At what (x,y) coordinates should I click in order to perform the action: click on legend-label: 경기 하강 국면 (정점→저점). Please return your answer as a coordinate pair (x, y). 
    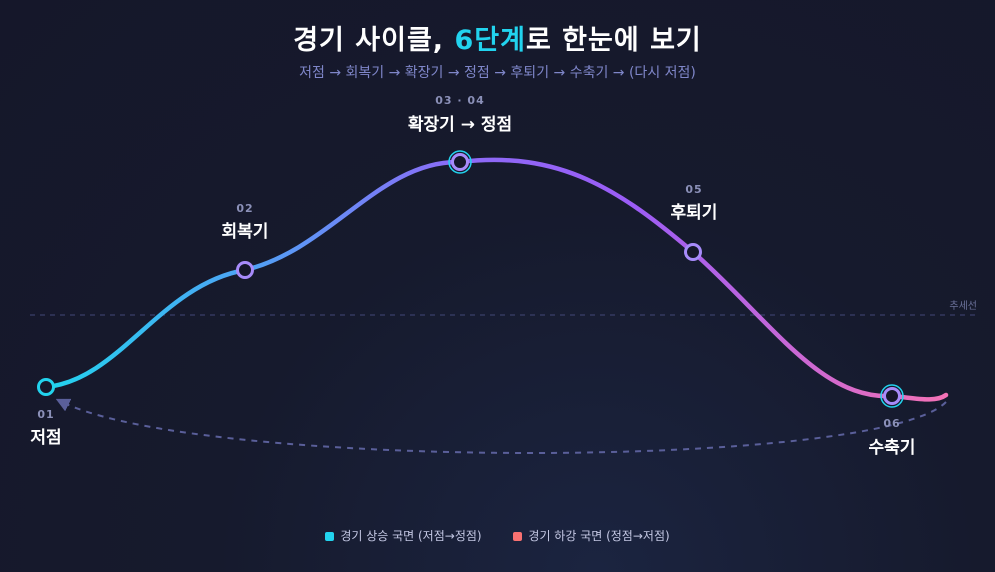
    Looking at the image, I should click on (599, 536).